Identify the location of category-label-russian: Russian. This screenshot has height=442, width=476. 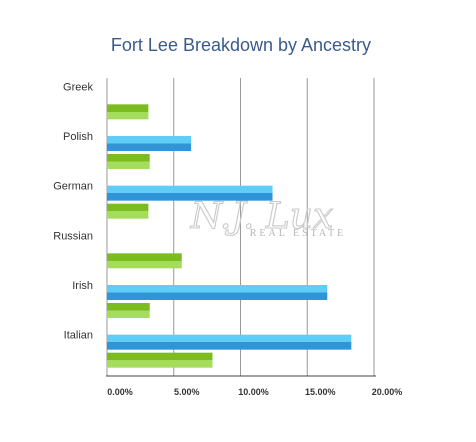
(73, 236).